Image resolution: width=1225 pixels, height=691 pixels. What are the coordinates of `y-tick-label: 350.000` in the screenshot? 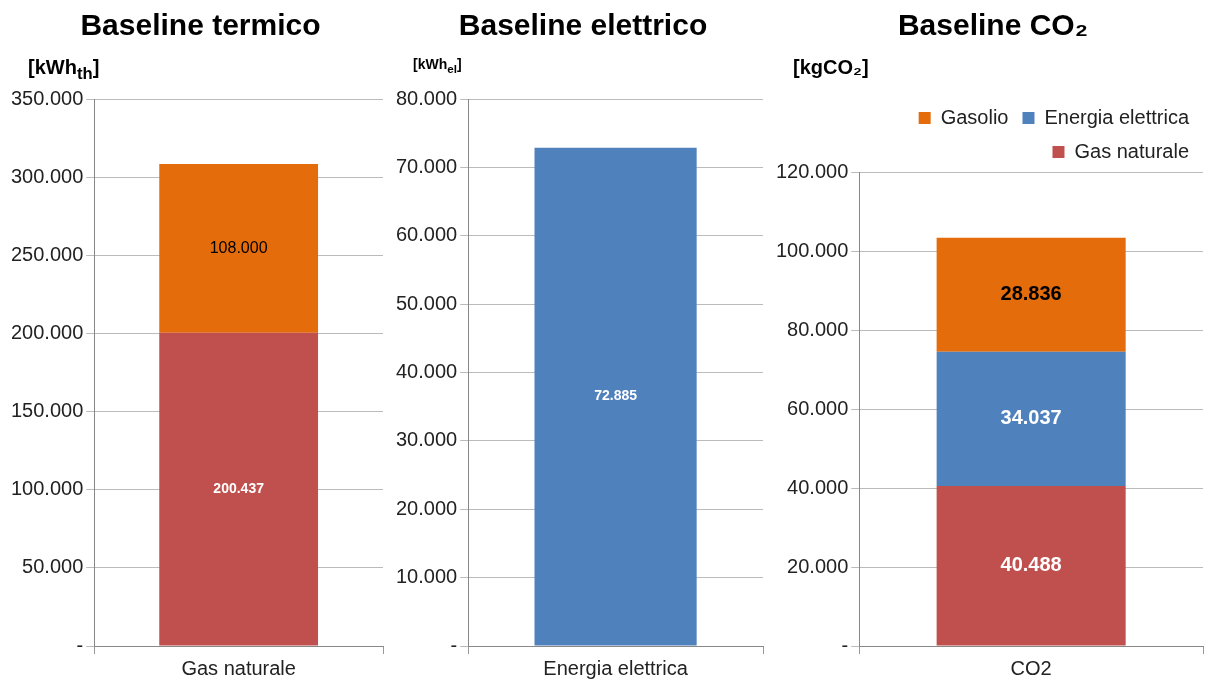 It's located at (47, 97).